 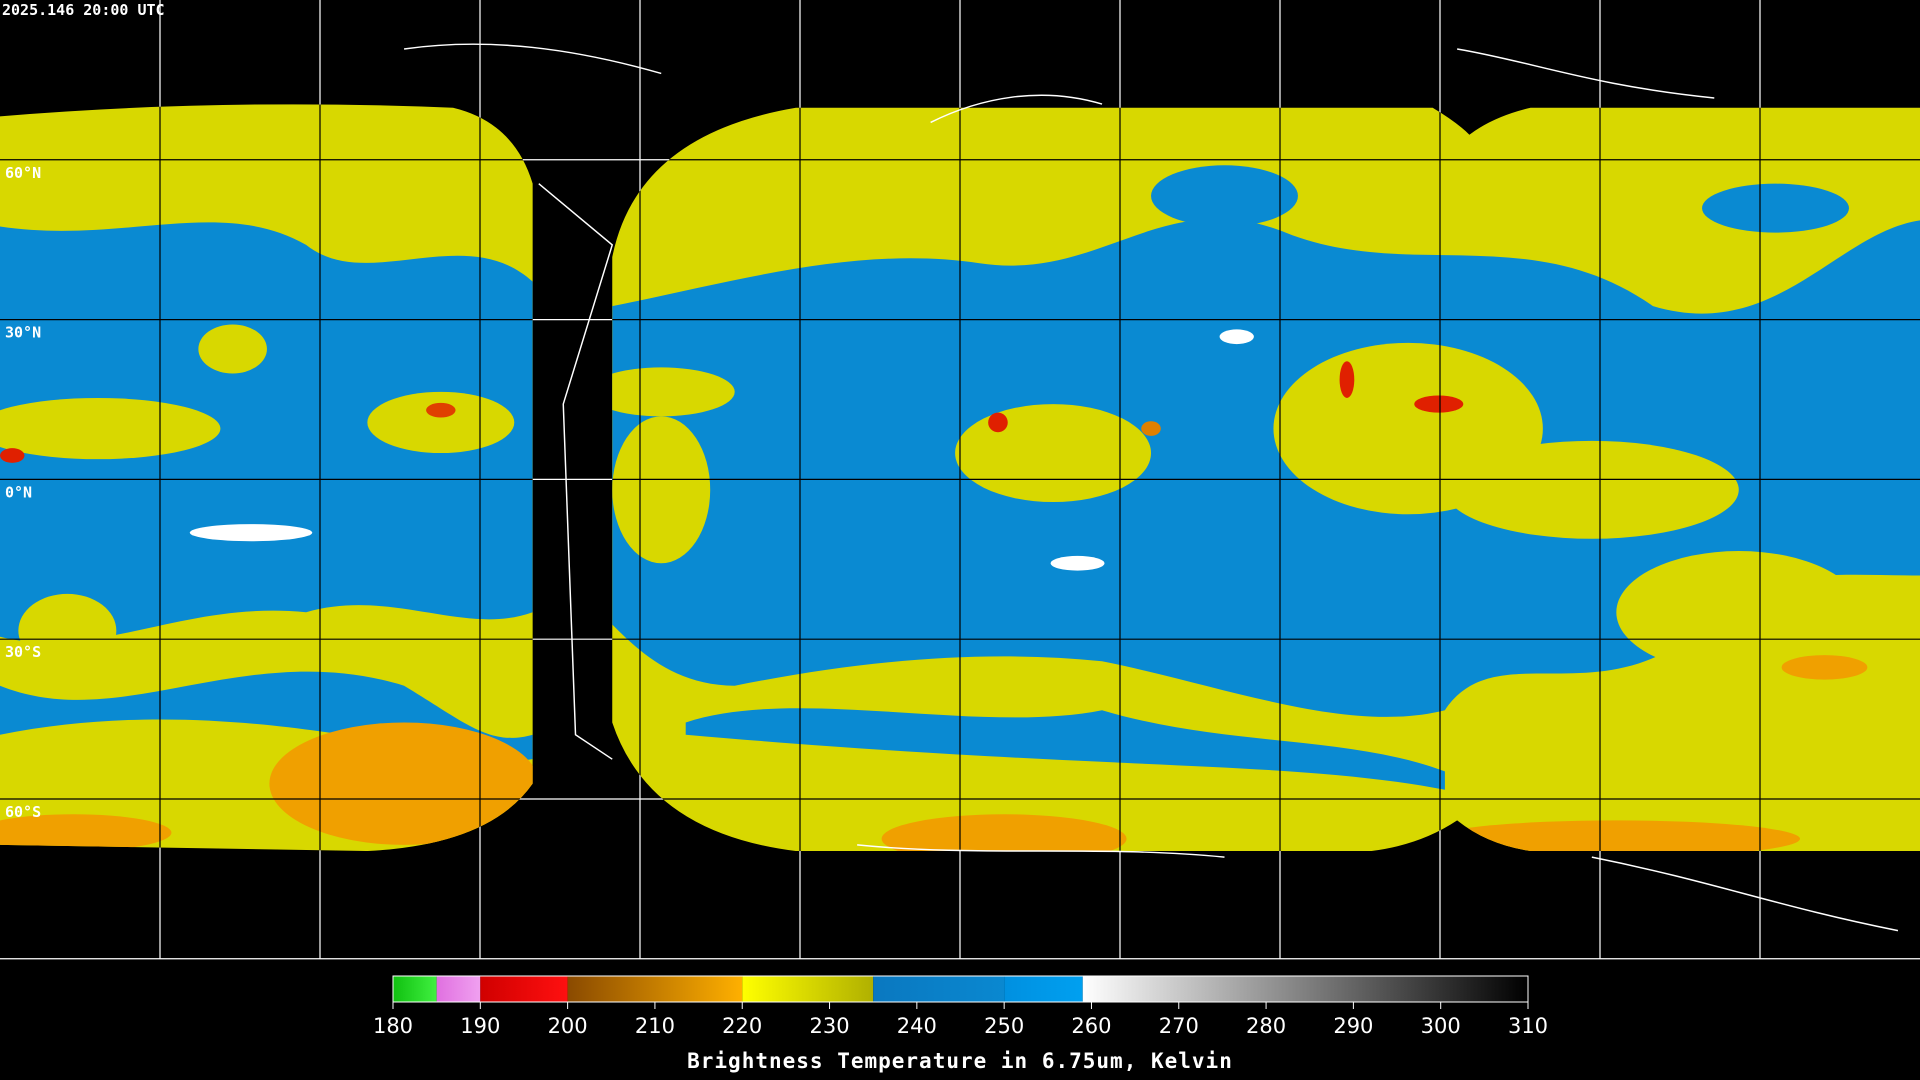 What do you see at coordinates (1266, 1026) in the screenshot?
I see `colorbar-tick-label: 280` at bounding box center [1266, 1026].